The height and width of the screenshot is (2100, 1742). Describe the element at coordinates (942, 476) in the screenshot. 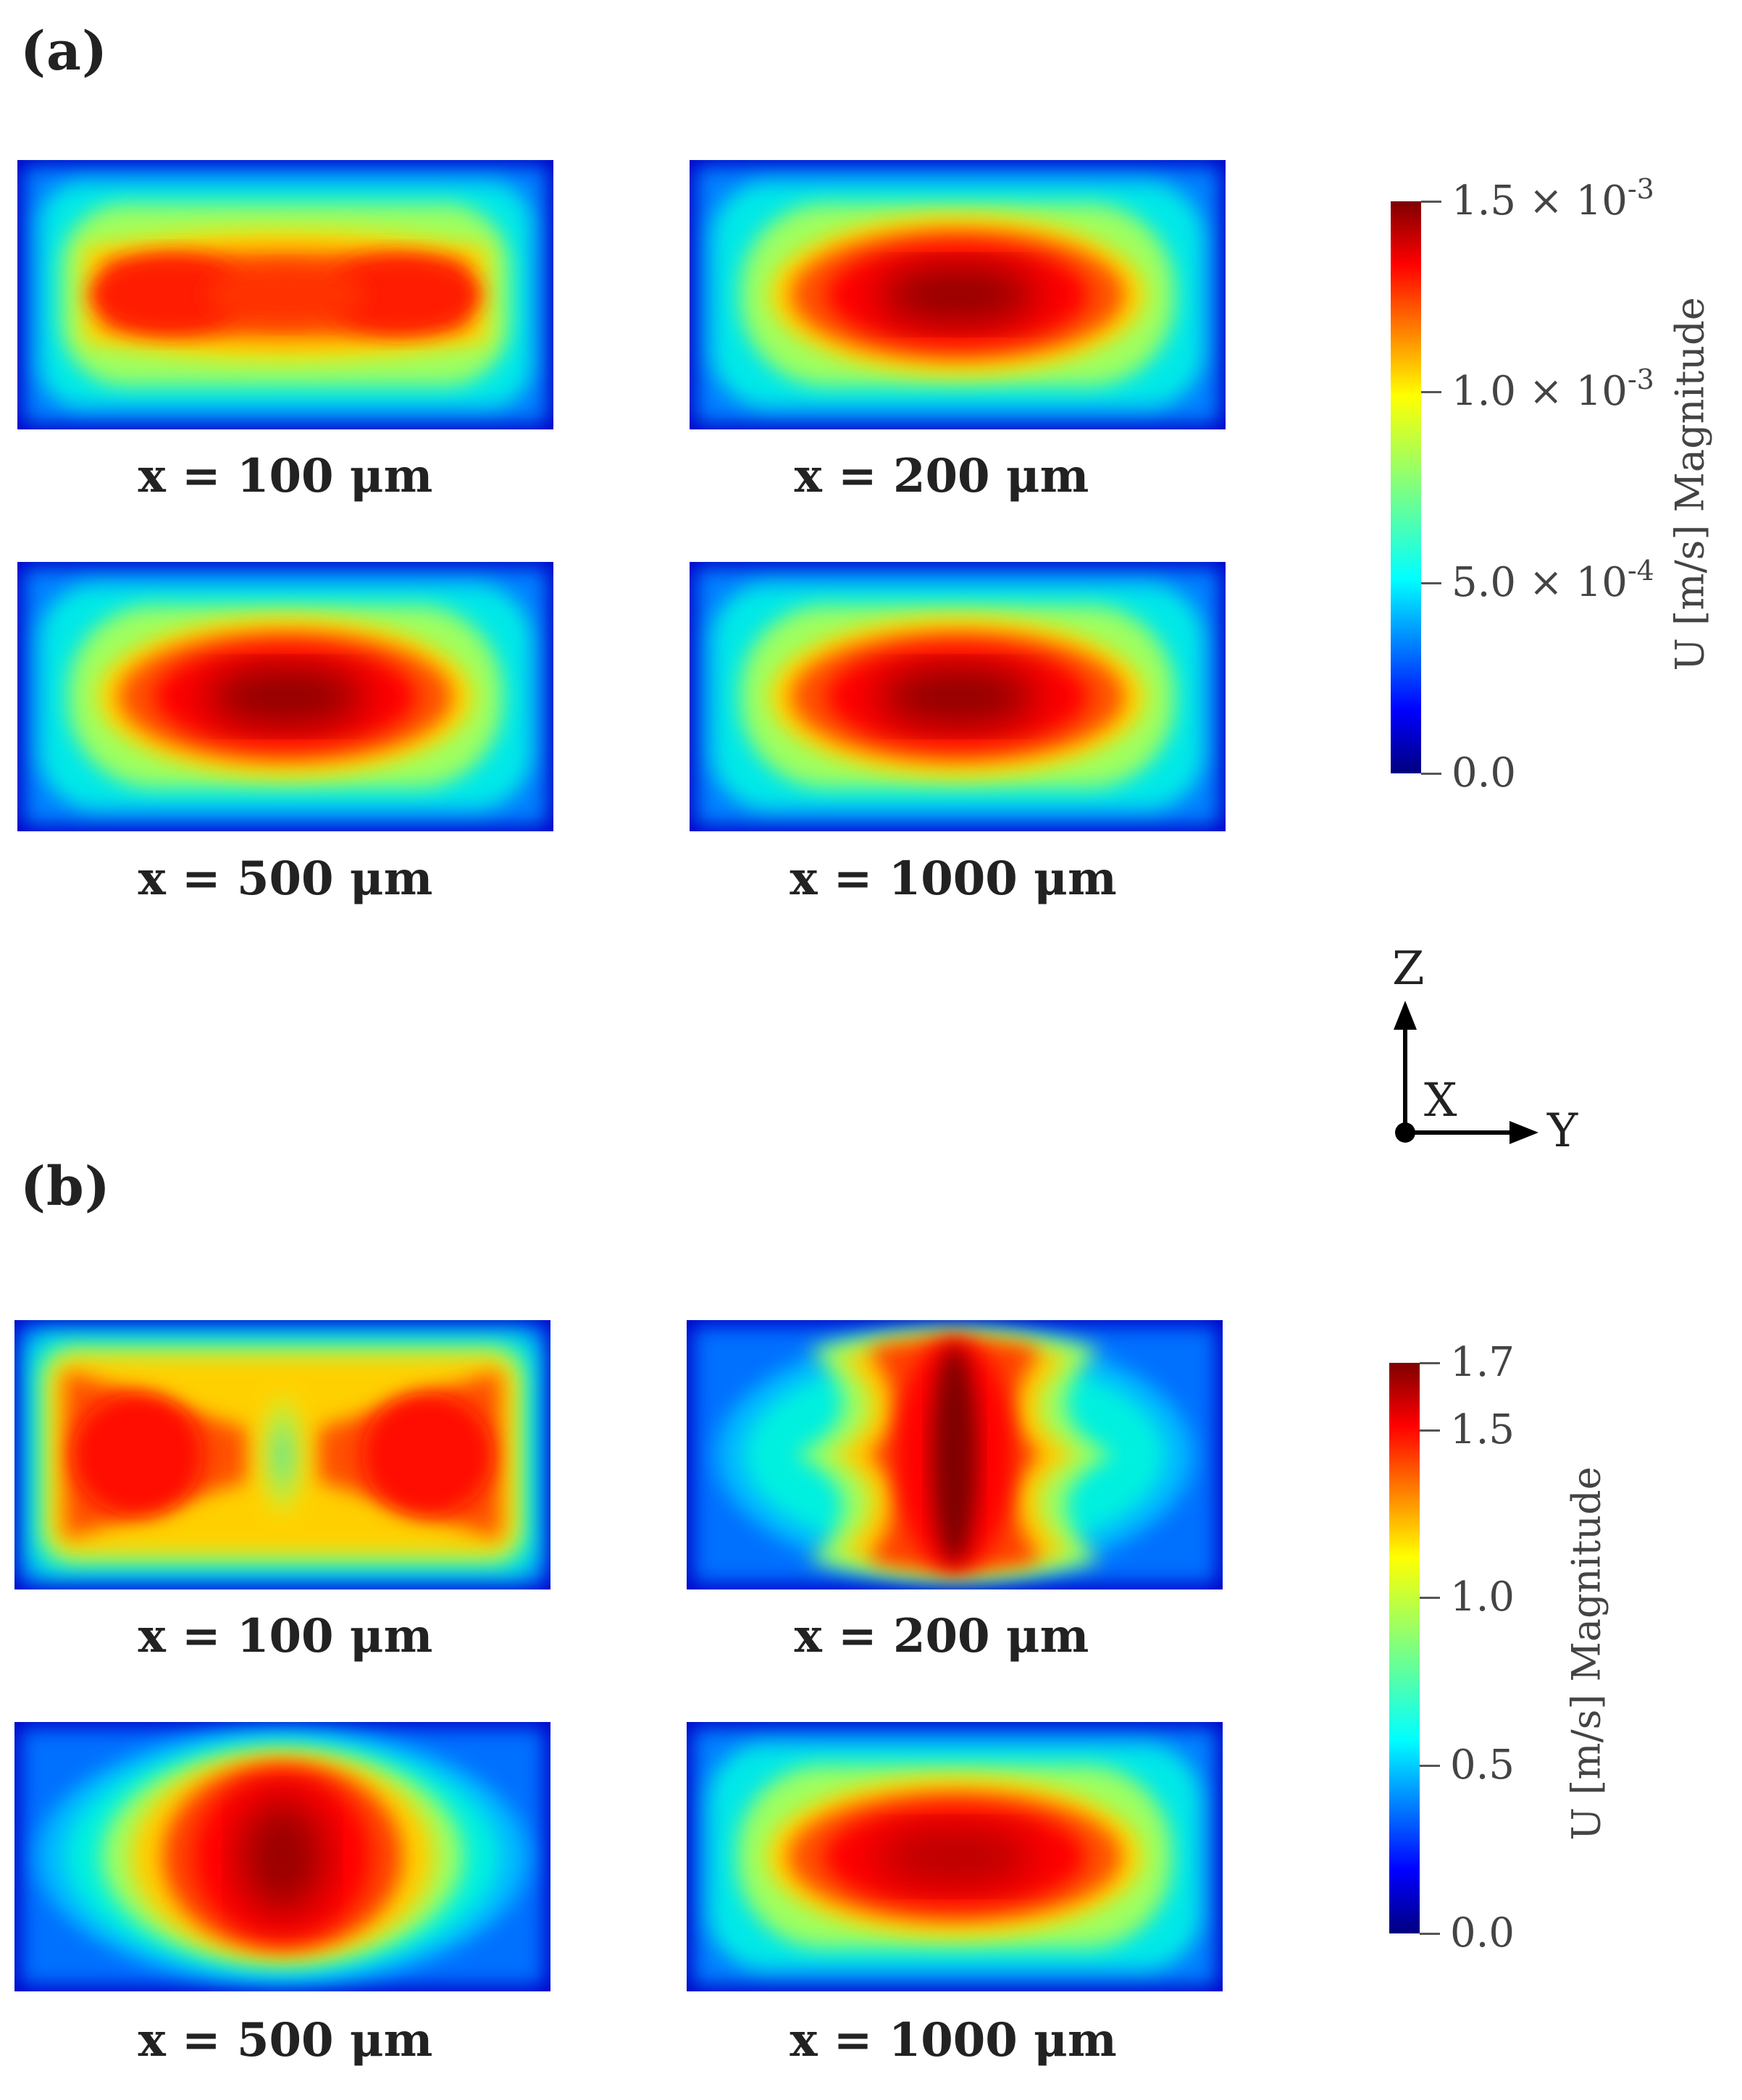

I see `caption-a-x200: x = 200 μm` at that location.